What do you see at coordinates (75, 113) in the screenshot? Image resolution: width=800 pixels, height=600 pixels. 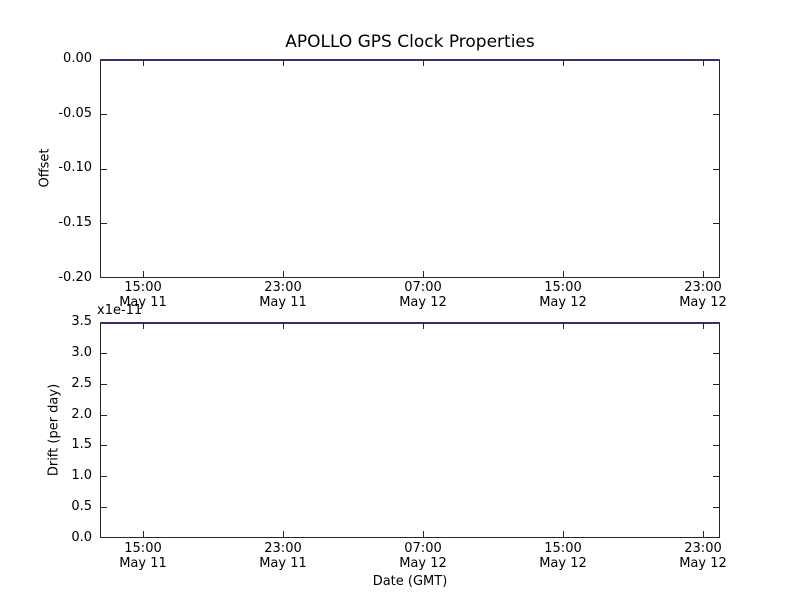 I see `y-tick-label: -0.05` at bounding box center [75, 113].